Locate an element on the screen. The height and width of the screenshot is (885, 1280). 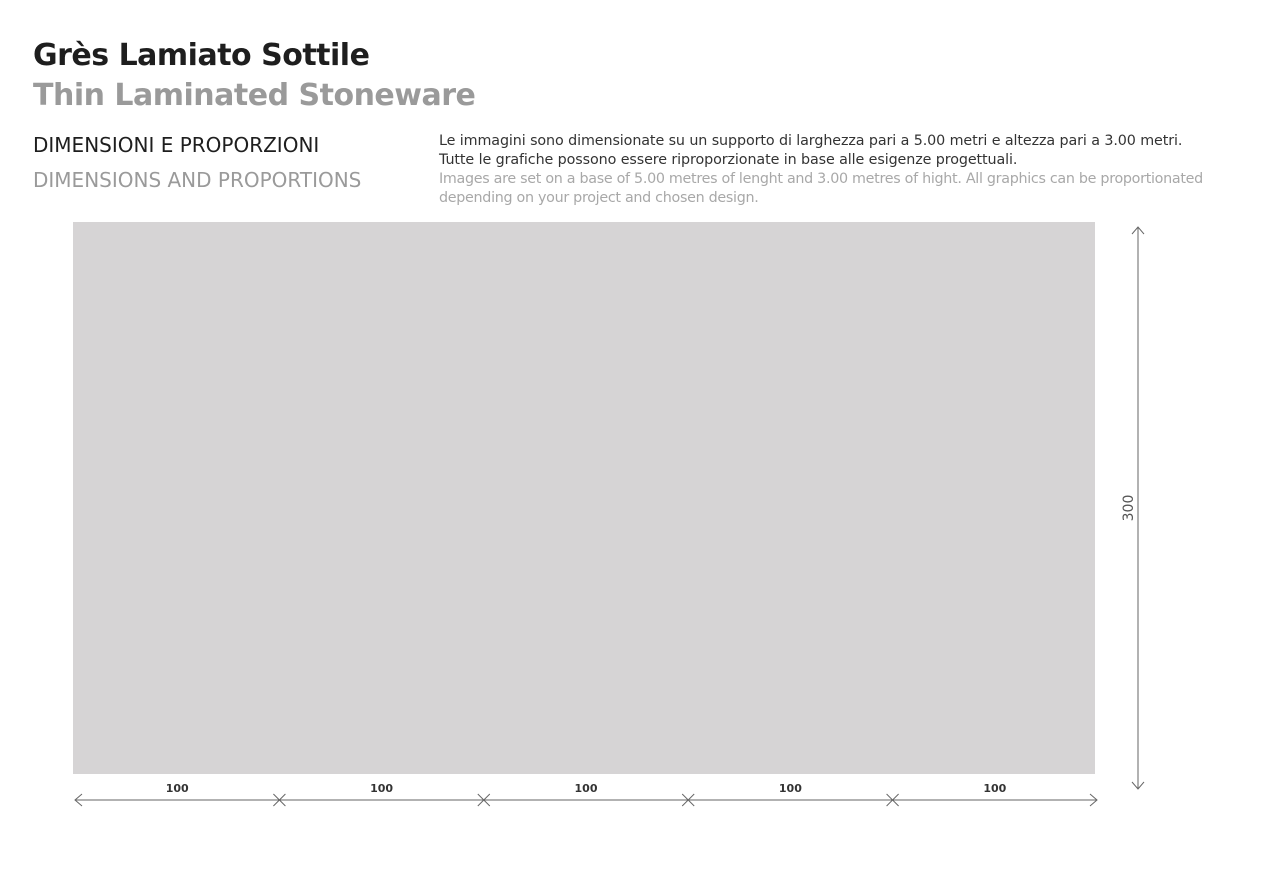
page-subtitle: Thin Laminated Stoneware is located at coordinates (254, 95).